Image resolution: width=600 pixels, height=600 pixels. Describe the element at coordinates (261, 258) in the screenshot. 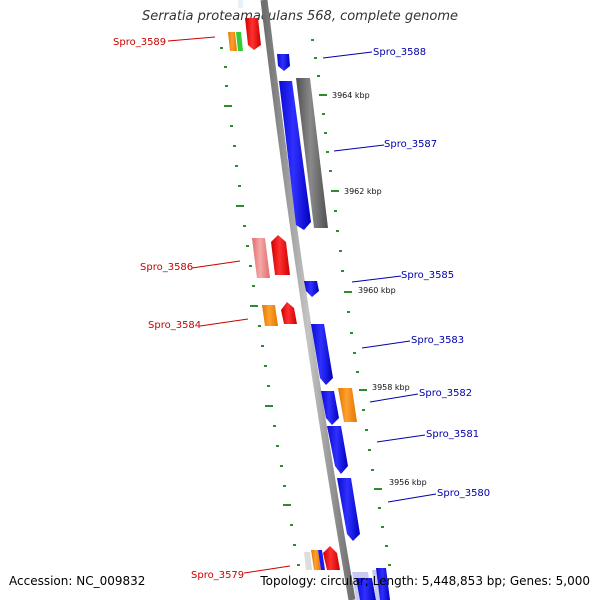

I see `gene-feature-pink` at that location.